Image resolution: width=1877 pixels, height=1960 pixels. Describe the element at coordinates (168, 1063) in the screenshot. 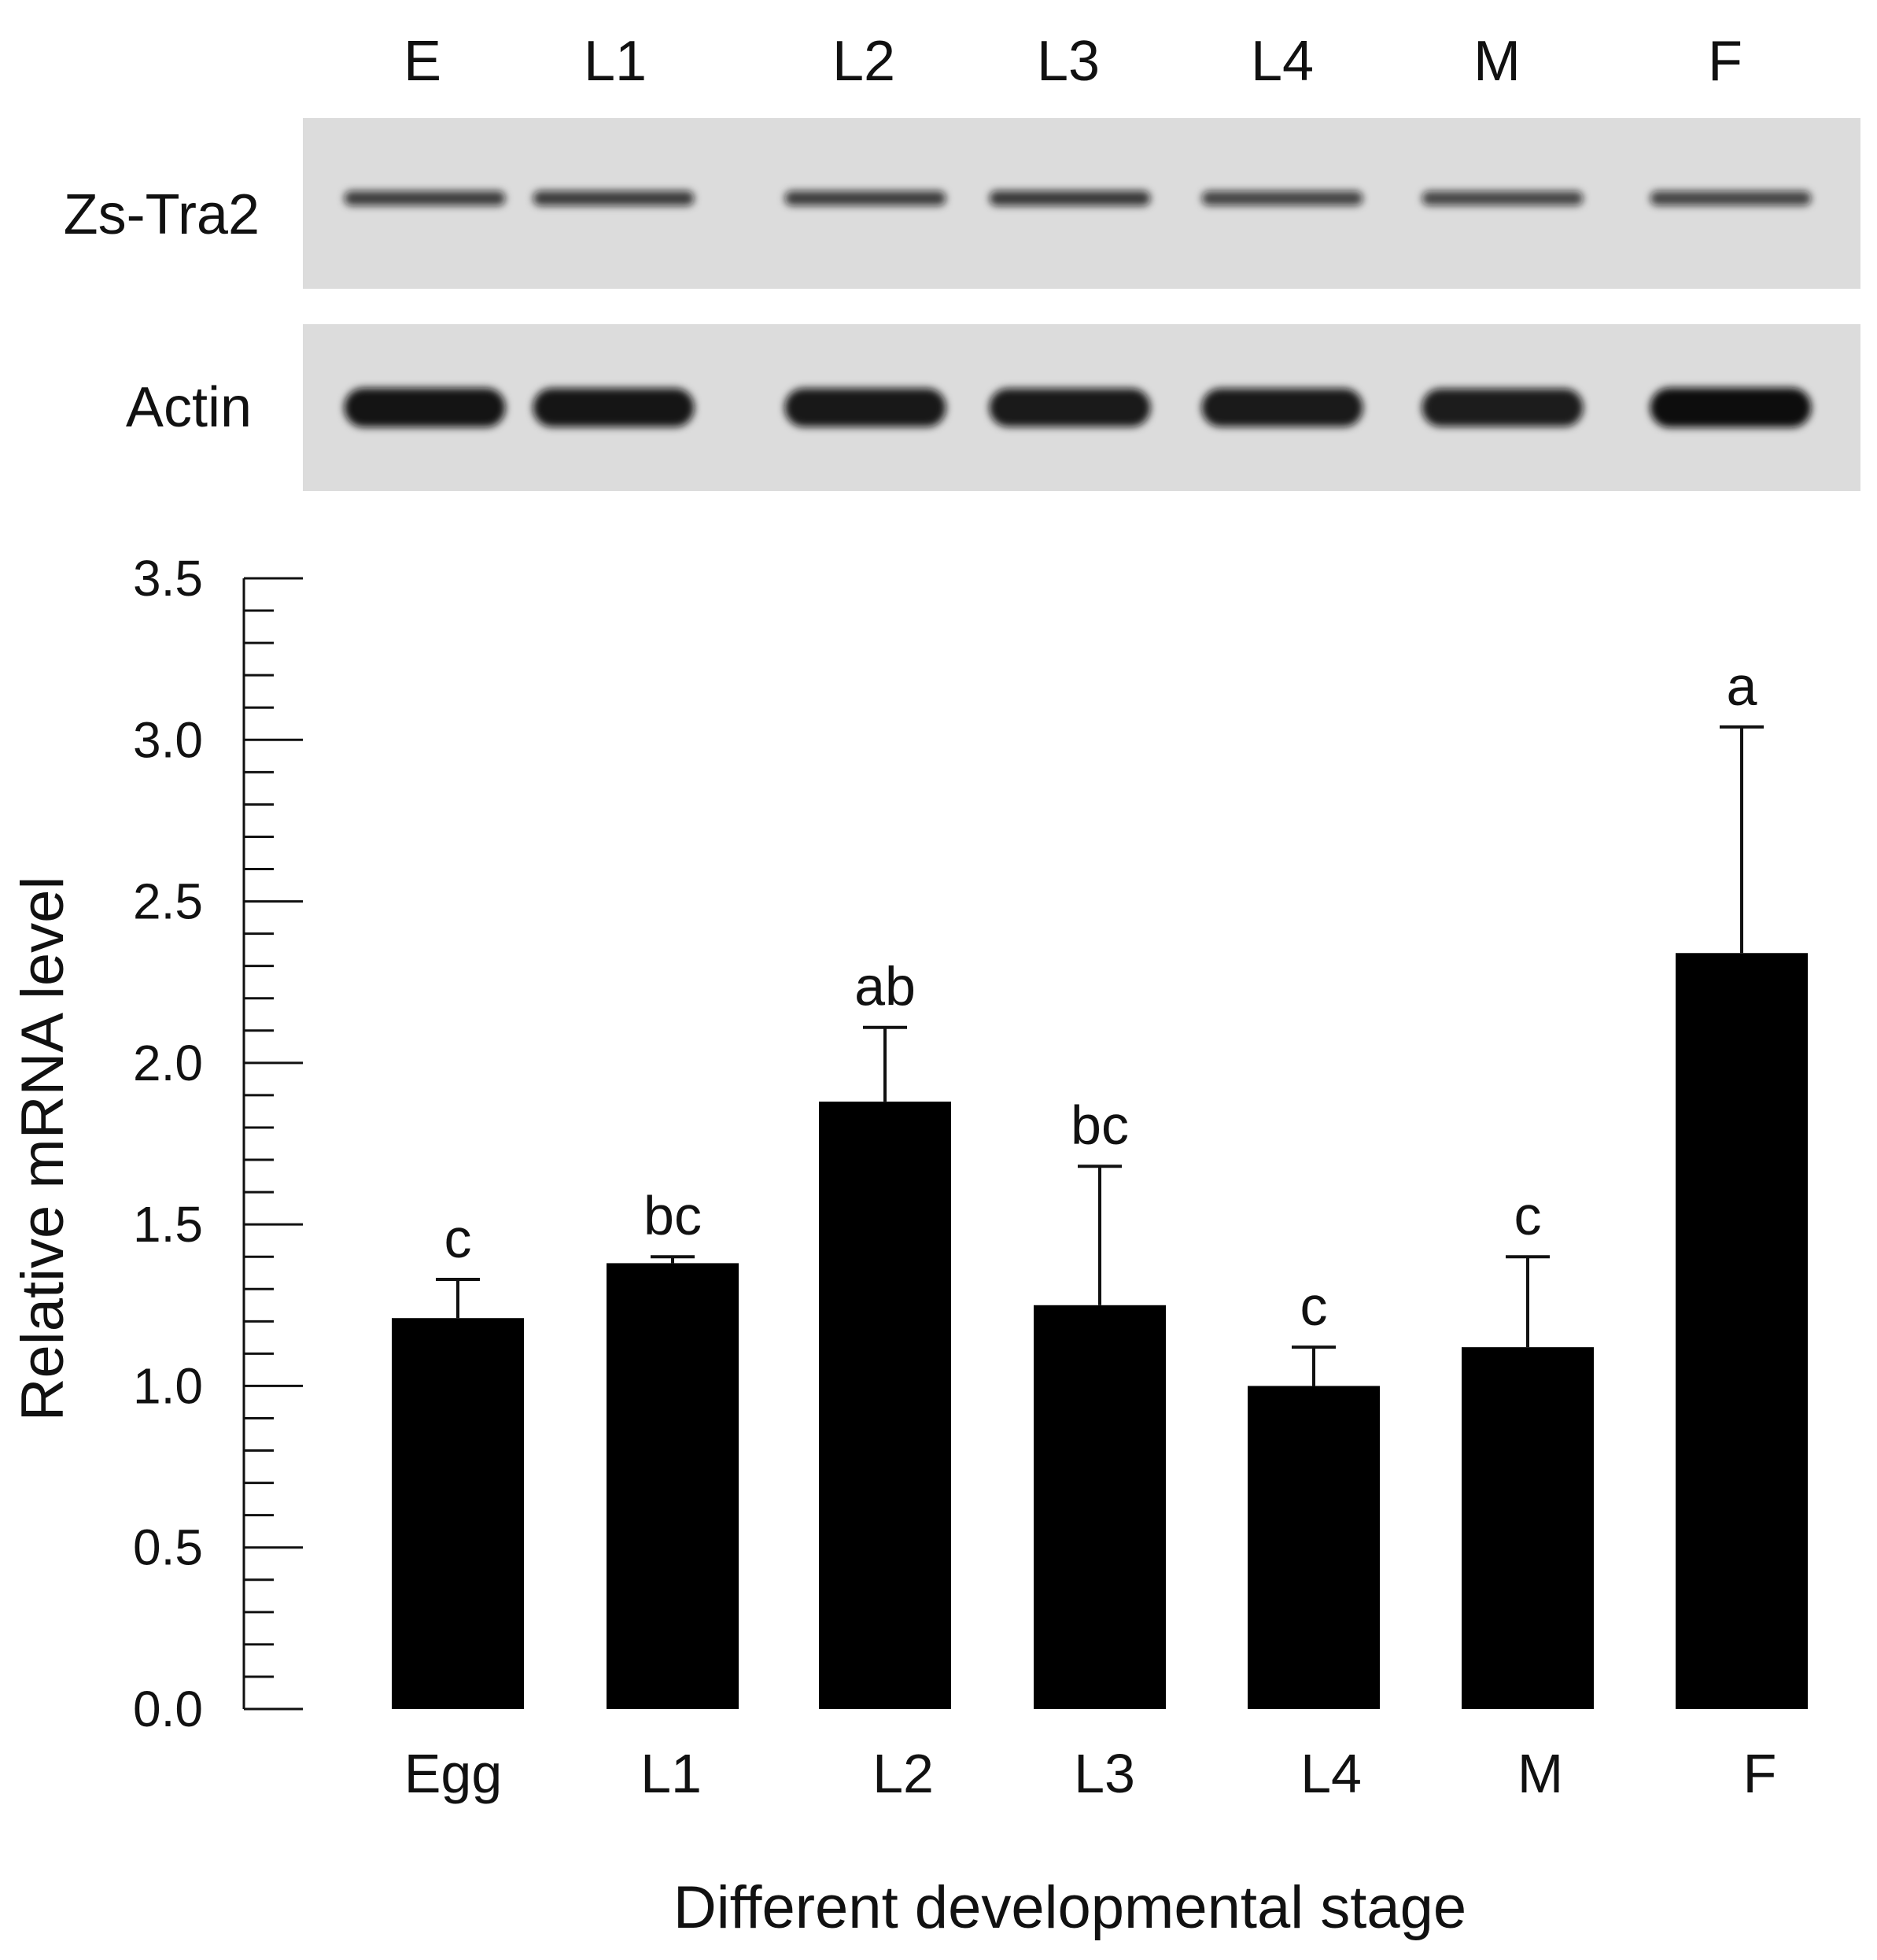

I see `y-tick-label: 2.0` at that location.